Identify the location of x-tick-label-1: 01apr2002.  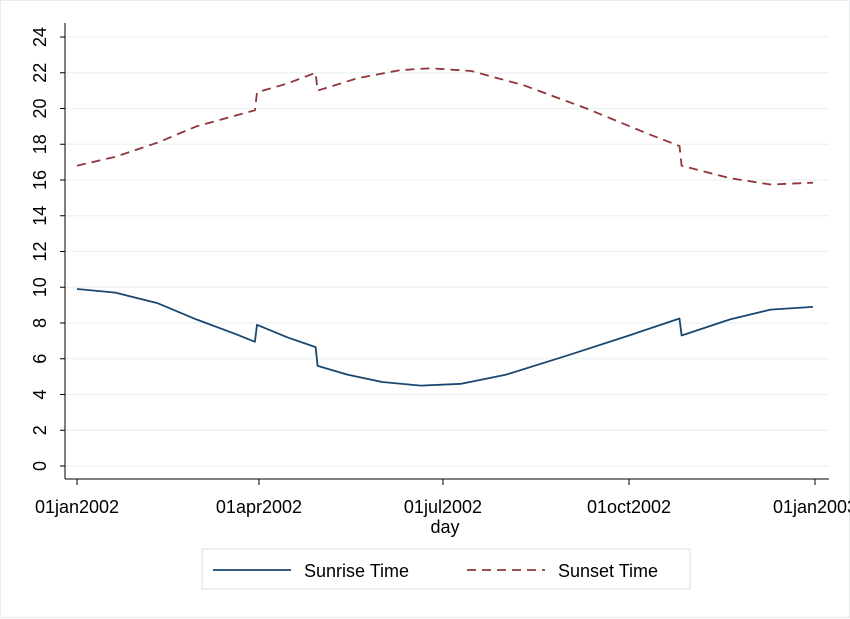
(259, 507).